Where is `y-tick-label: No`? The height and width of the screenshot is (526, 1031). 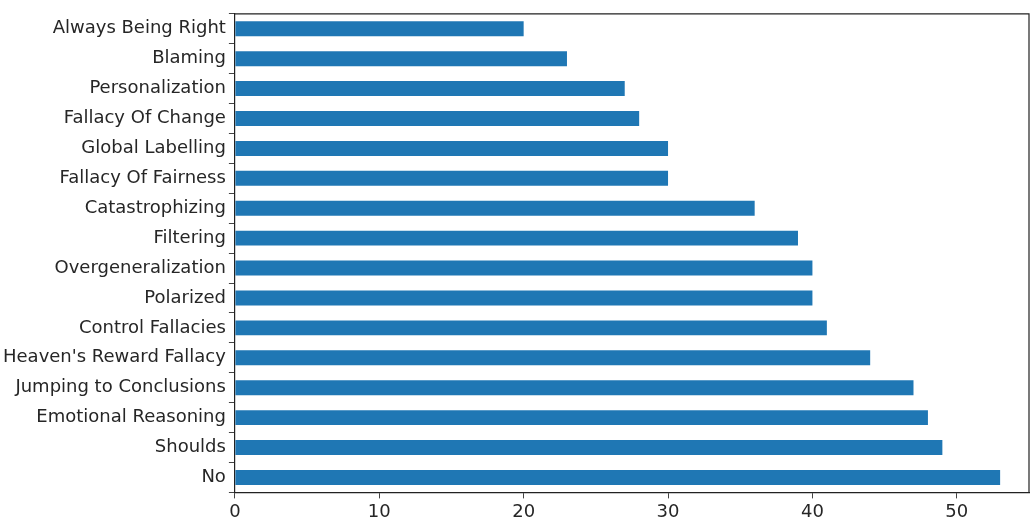
y-tick-label: No is located at coordinates (213, 476).